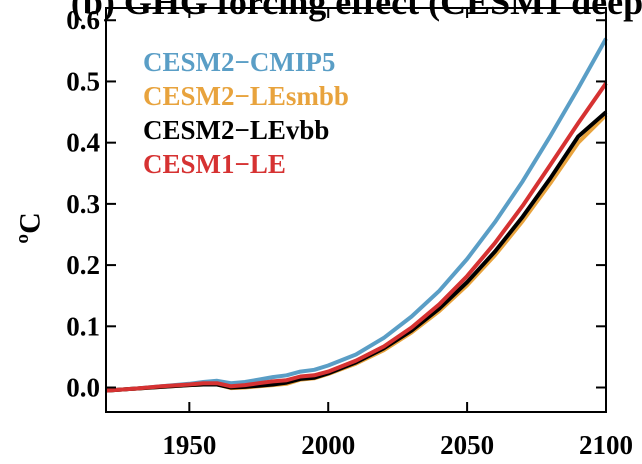 The width and height of the screenshot is (642, 464). I want to click on y-tick-label: 0.4, so click(83, 143).